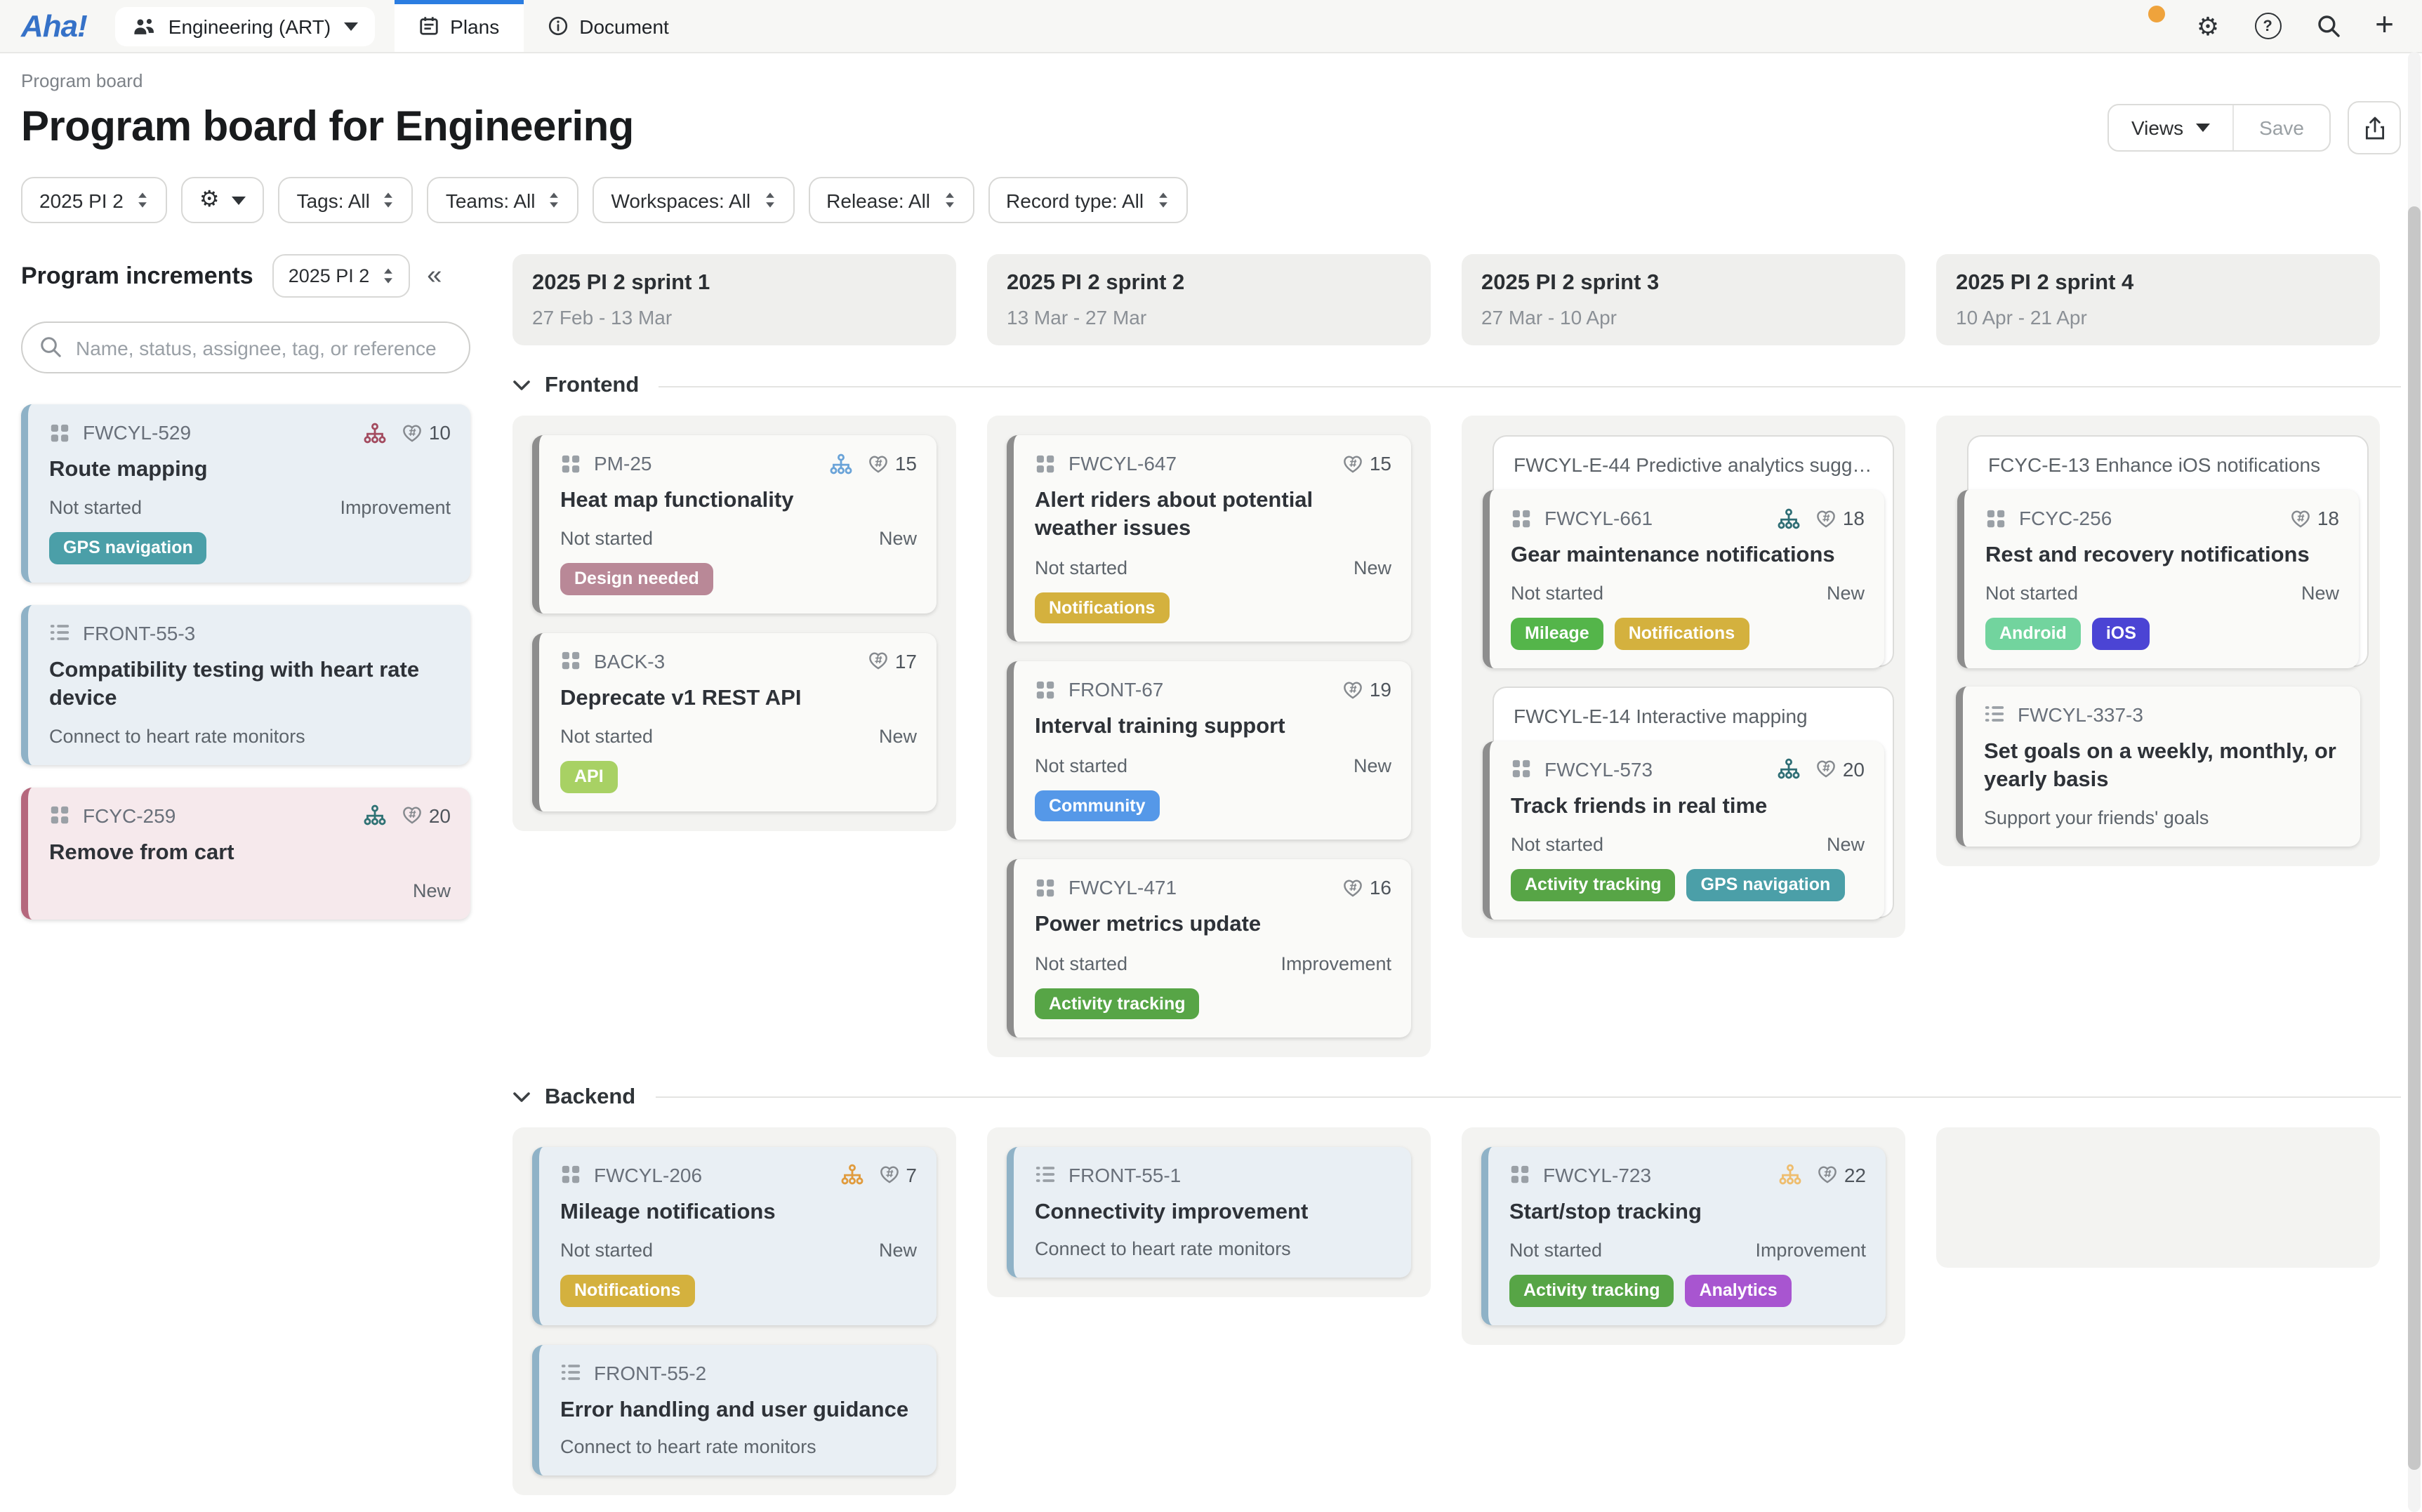 This screenshot has width=2422, height=1512. I want to click on lane-divider, so click(1530, 386).